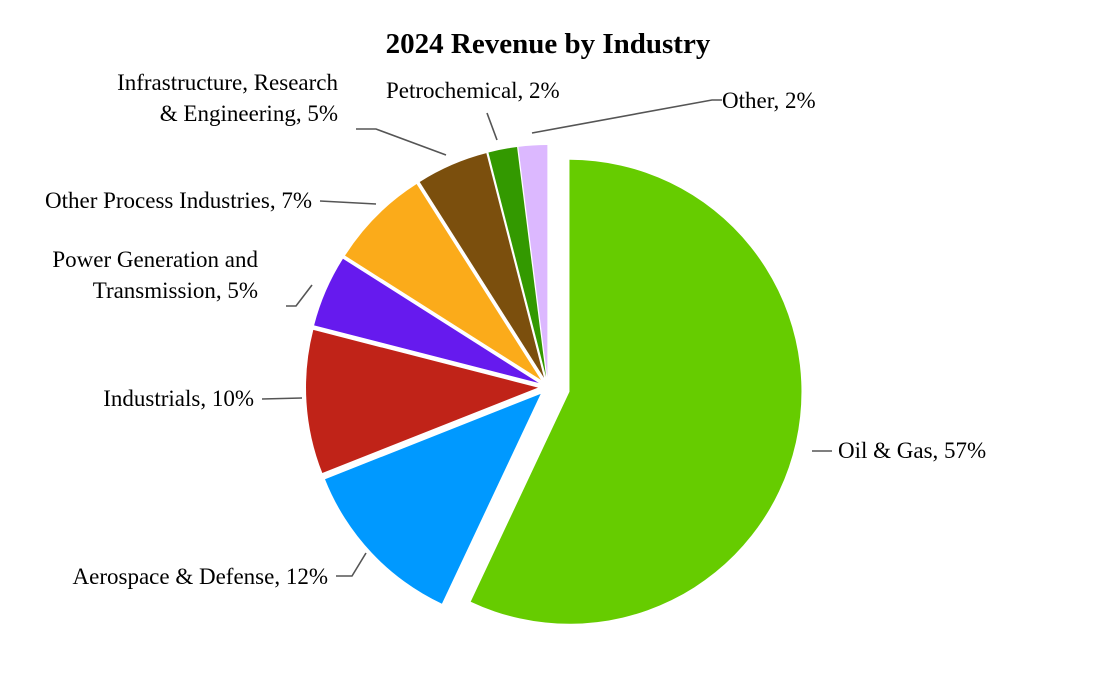 The image size is (1100, 700). Describe the element at coordinates (155, 259) in the screenshot. I see `slice-label: Power Generation and` at that location.